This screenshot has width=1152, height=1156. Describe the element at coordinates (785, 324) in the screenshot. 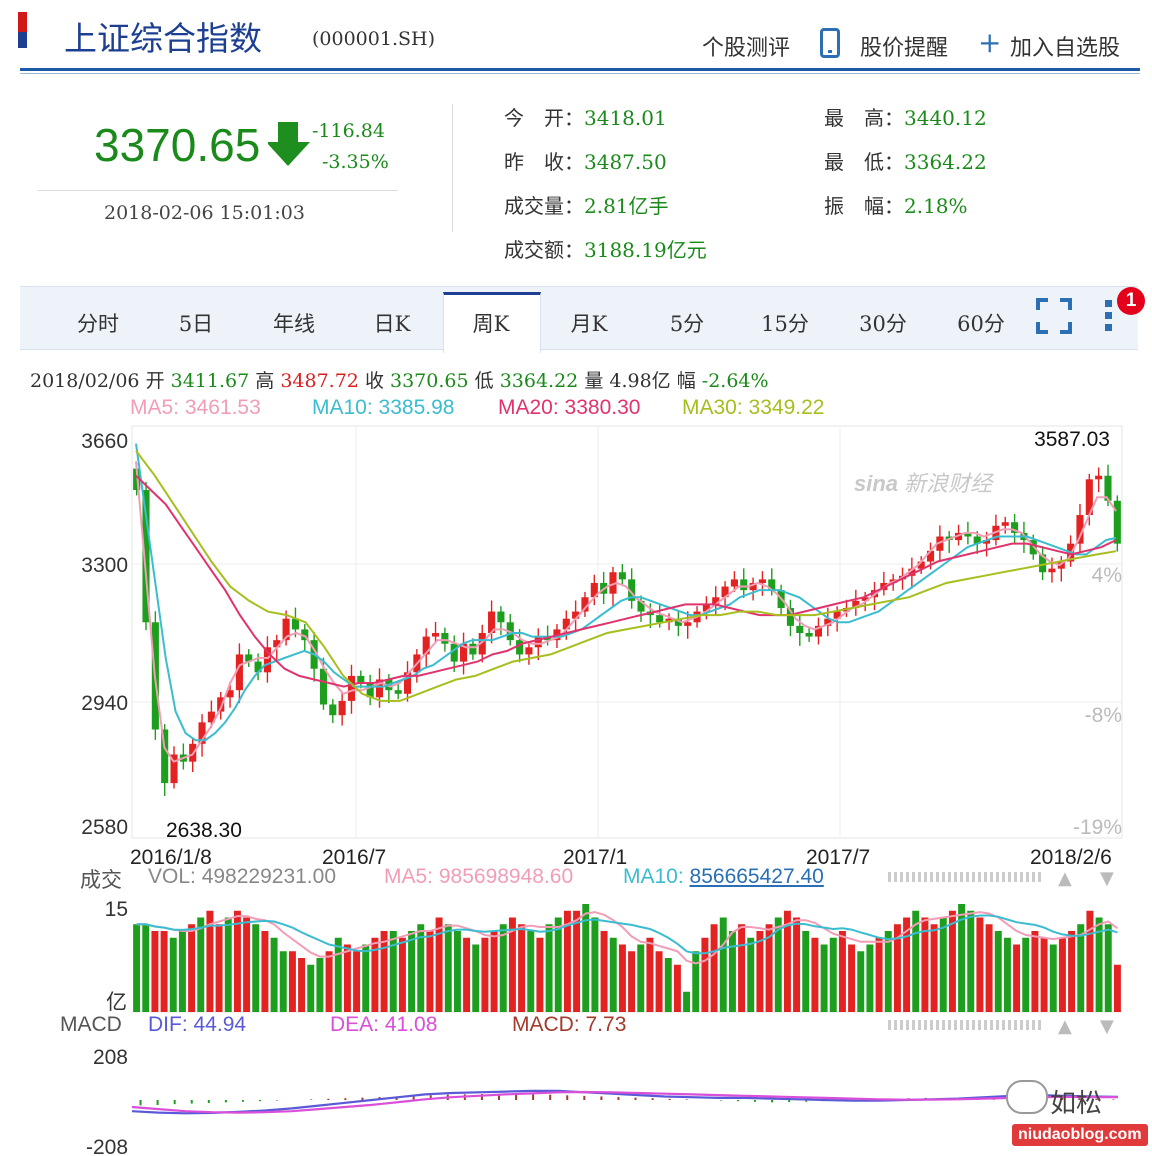

I see `tab-15min: 15分` at that location.